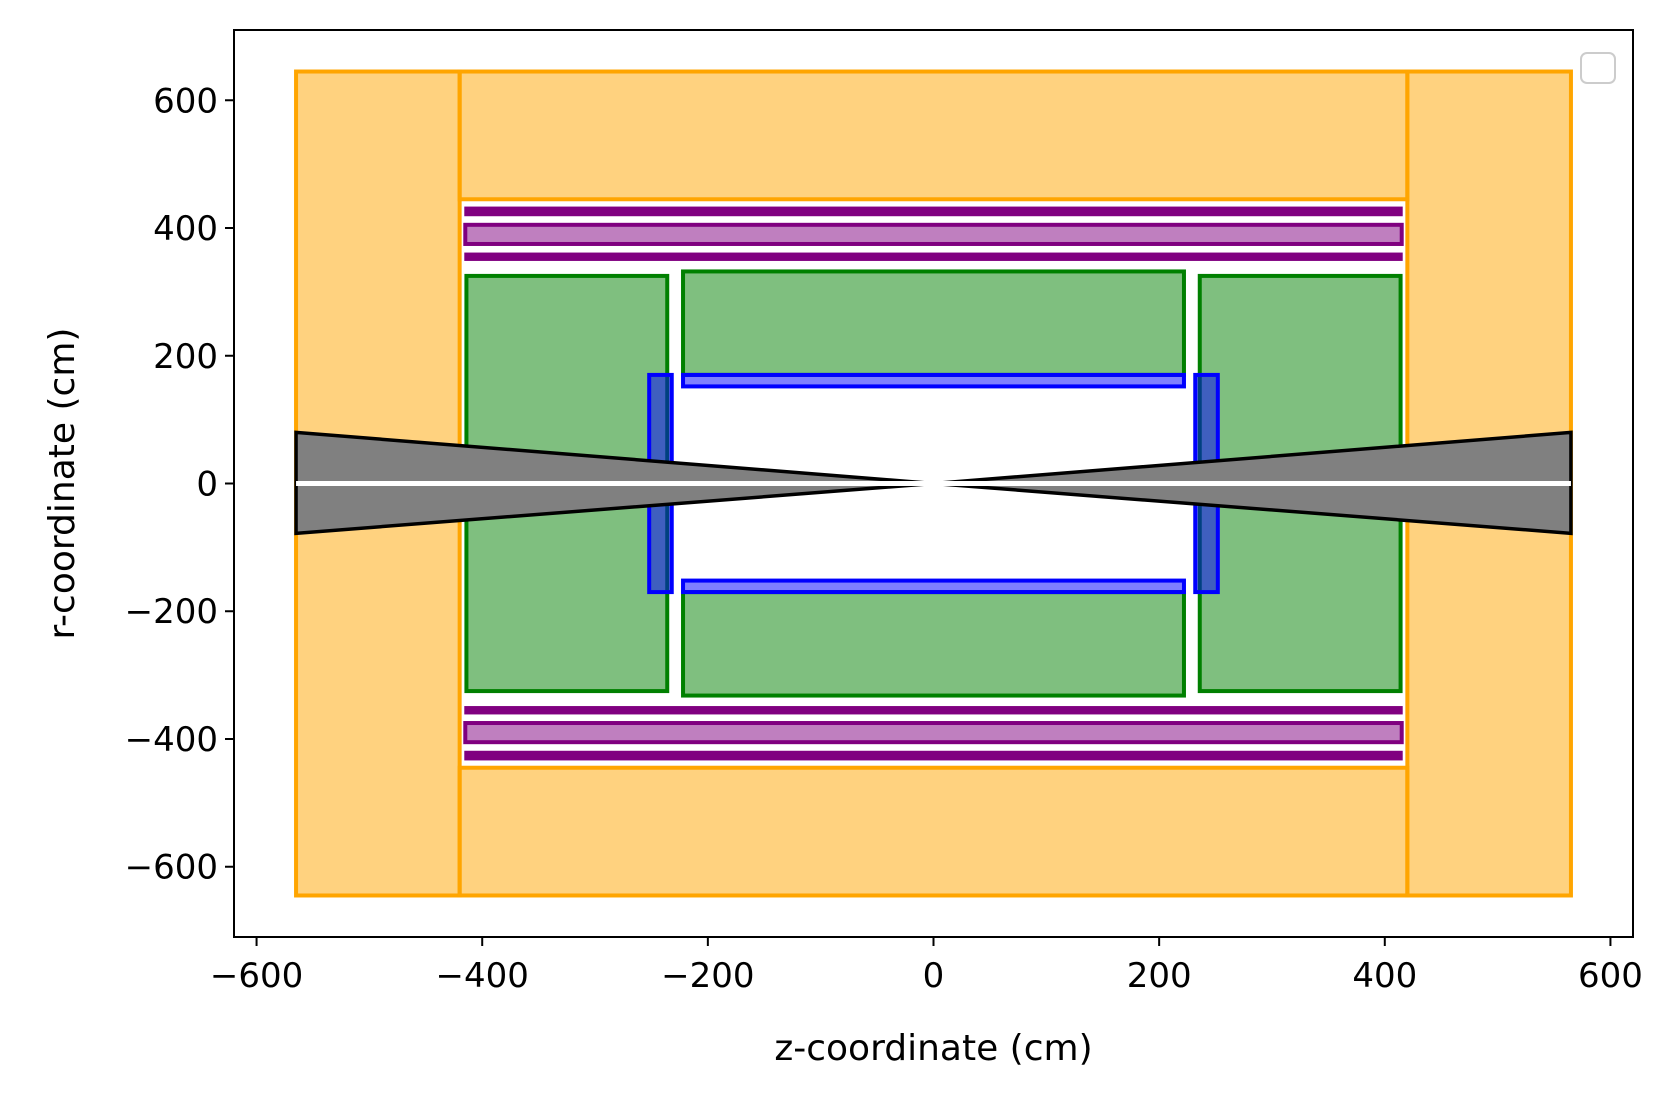 This screenshot has height=1095, width=1674. I want to click on y-tick-label: −200, so click(171, 612).